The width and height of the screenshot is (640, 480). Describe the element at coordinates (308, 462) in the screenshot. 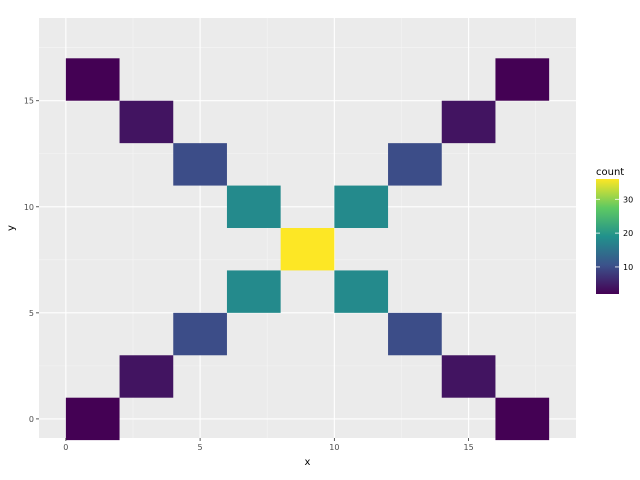

I see `x-axis-title: x` at that location.